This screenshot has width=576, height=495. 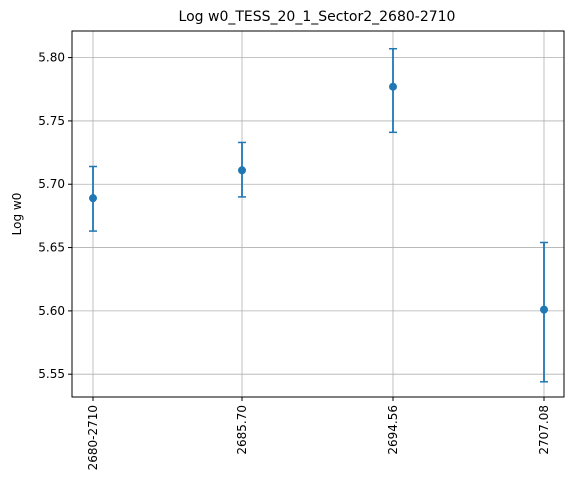 I want to click on y-tick-label: 5.60, so click(x=51, y=311).